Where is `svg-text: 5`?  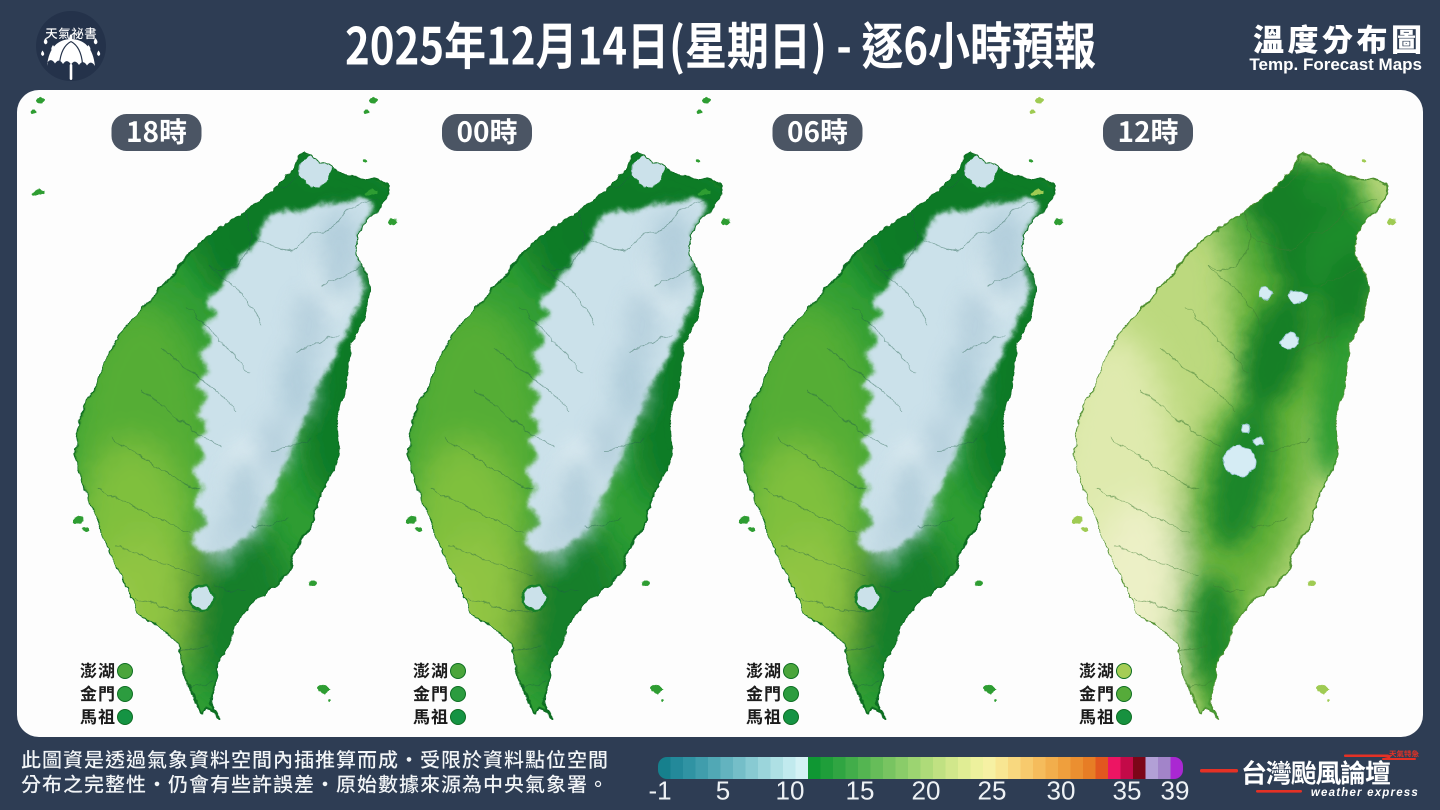
svg-text: 5 is located at coordinates (723, 791).